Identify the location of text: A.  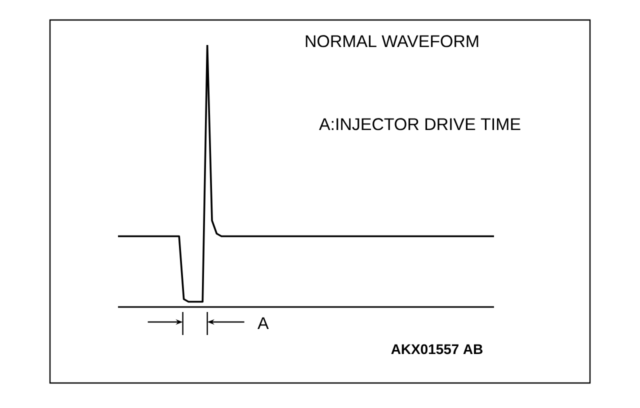
(263, 323).